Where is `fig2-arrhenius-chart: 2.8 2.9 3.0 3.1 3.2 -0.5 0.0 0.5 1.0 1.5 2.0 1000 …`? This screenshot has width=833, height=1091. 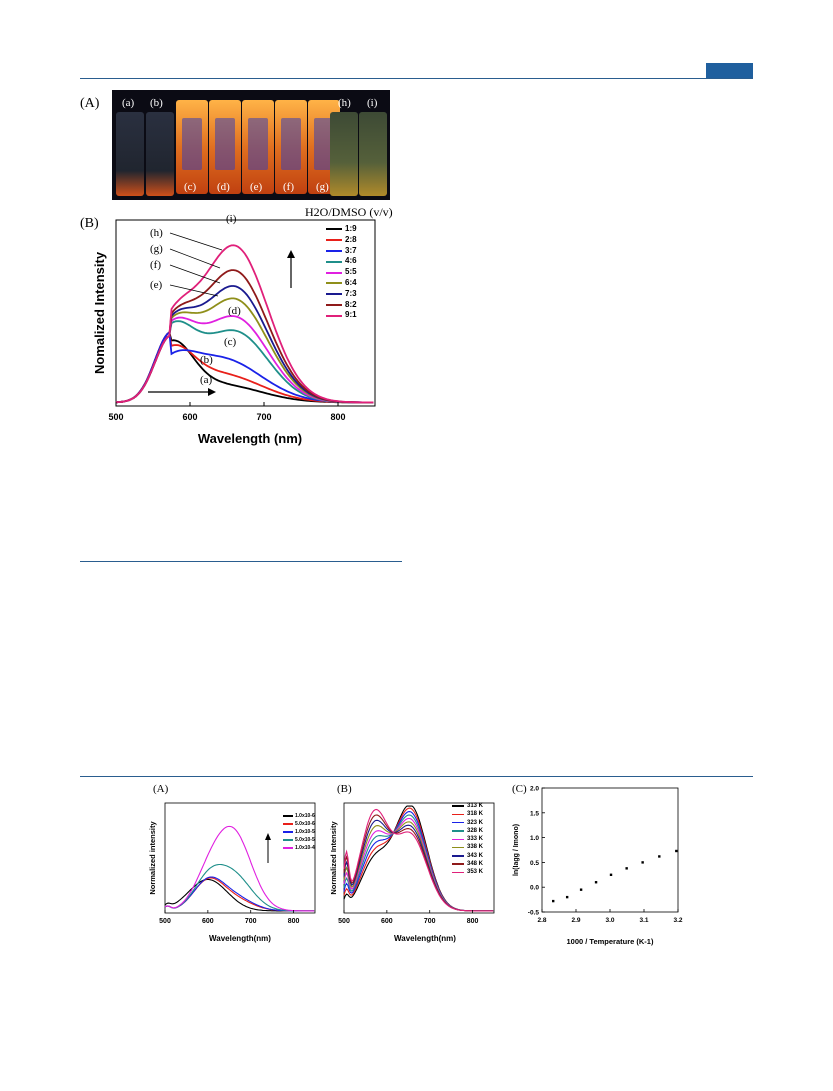
fig2-arrhenius-chart: 2.8 2.9 3.0 3.1 3.2 -0.5 0.0 0.5 1.0 1.5 2.0 1000 … is located at coordinates (598, 866).